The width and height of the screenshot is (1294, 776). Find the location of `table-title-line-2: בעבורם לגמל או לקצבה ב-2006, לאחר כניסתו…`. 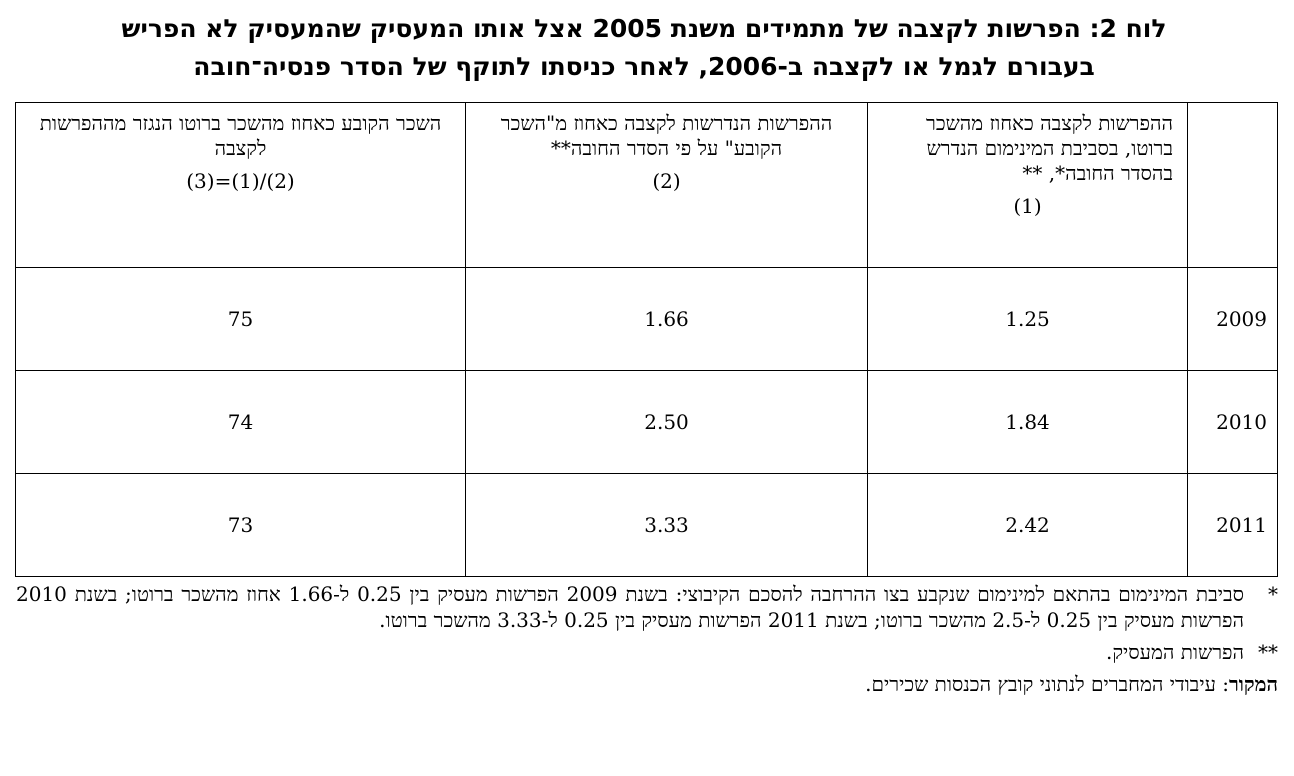

table-title-line-2: בעבורם לגמל או לקצבה ב-2006, לאחר כניסתו… is located at coordinates (644, 66).